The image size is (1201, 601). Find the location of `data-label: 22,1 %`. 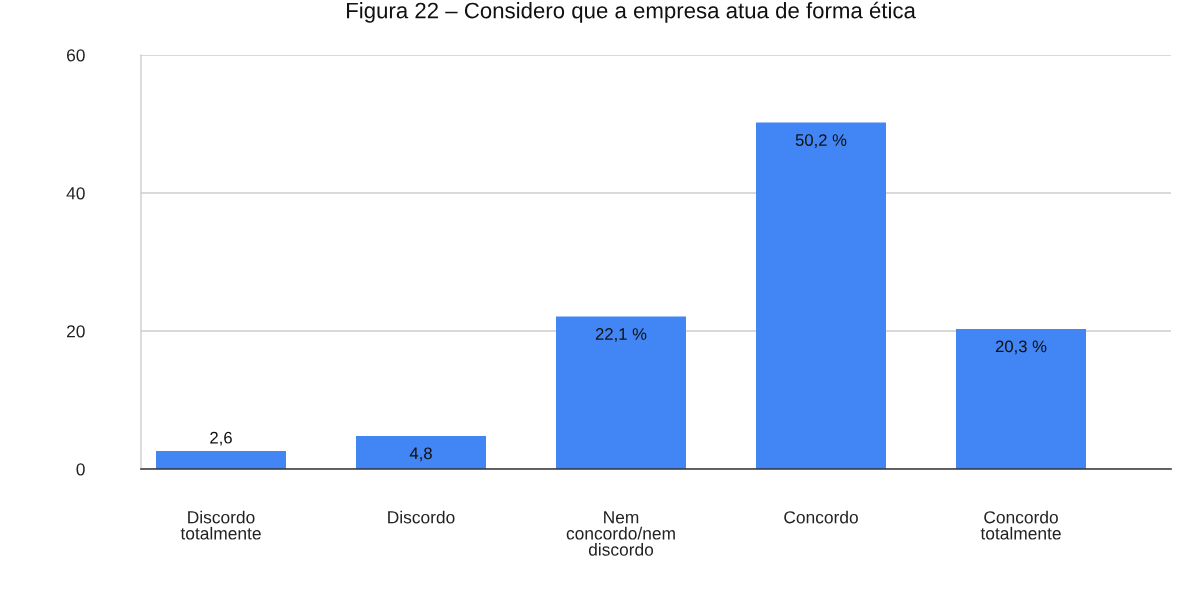

data-label: 22,1 % is located at coordinates (621, 335).